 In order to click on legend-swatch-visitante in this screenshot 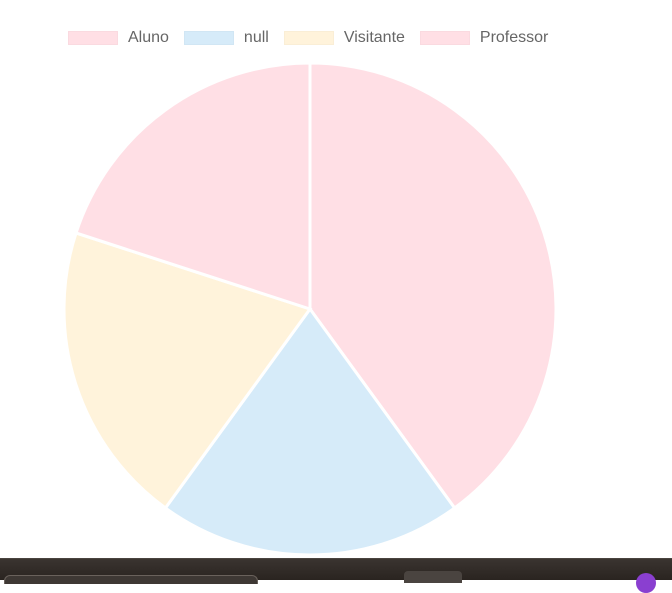, I will do `click(308, 38)`.